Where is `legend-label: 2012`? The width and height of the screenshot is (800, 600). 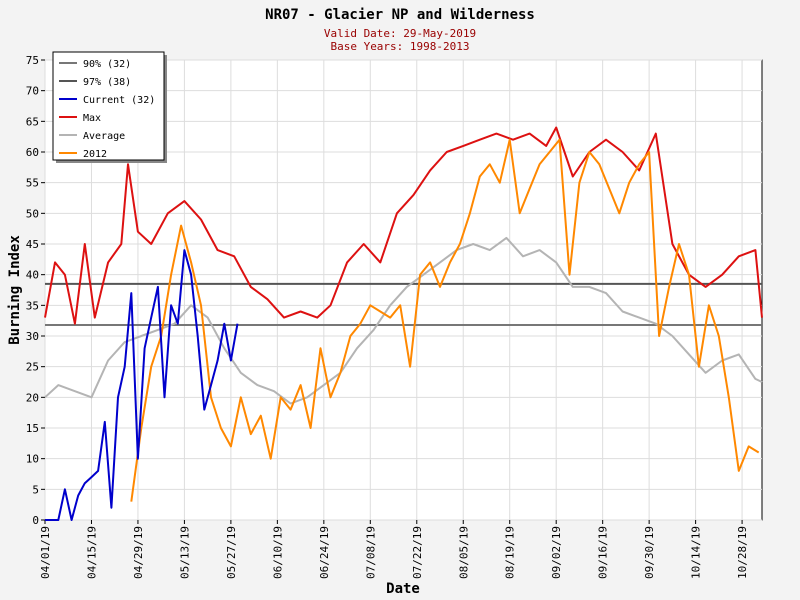 legend-label: 2012 is located at coordinates (95, 154).